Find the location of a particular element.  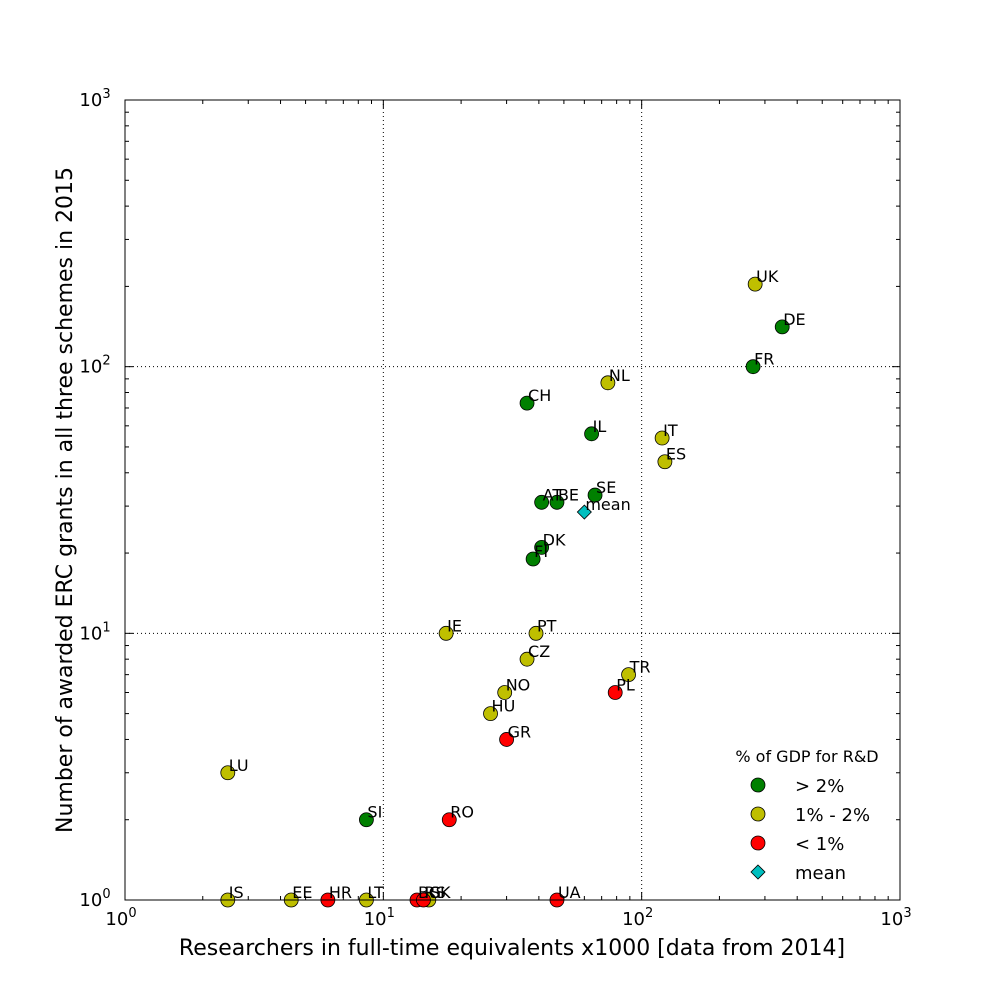

point-label-ro: RO is located at coordinates (462, 812).